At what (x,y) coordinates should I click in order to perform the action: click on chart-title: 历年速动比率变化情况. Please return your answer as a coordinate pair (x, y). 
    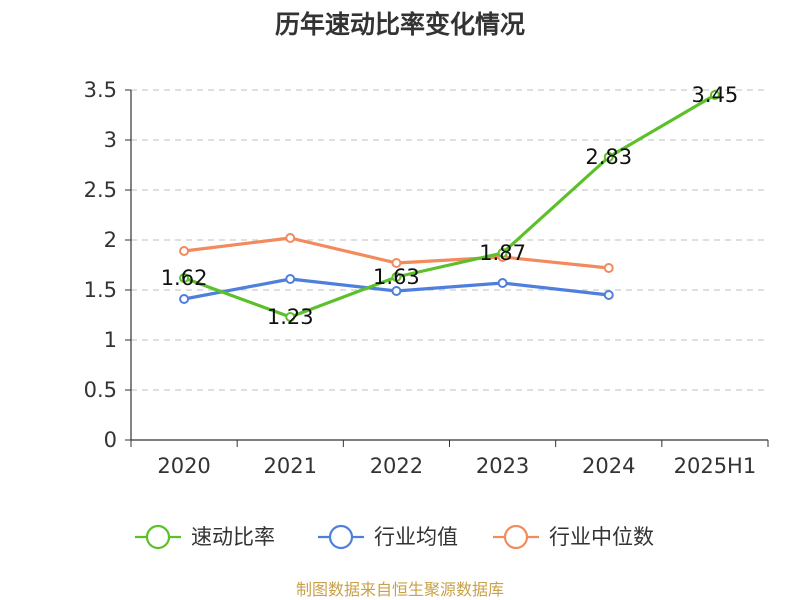
    Looking at the image, I should click on (400, 24).